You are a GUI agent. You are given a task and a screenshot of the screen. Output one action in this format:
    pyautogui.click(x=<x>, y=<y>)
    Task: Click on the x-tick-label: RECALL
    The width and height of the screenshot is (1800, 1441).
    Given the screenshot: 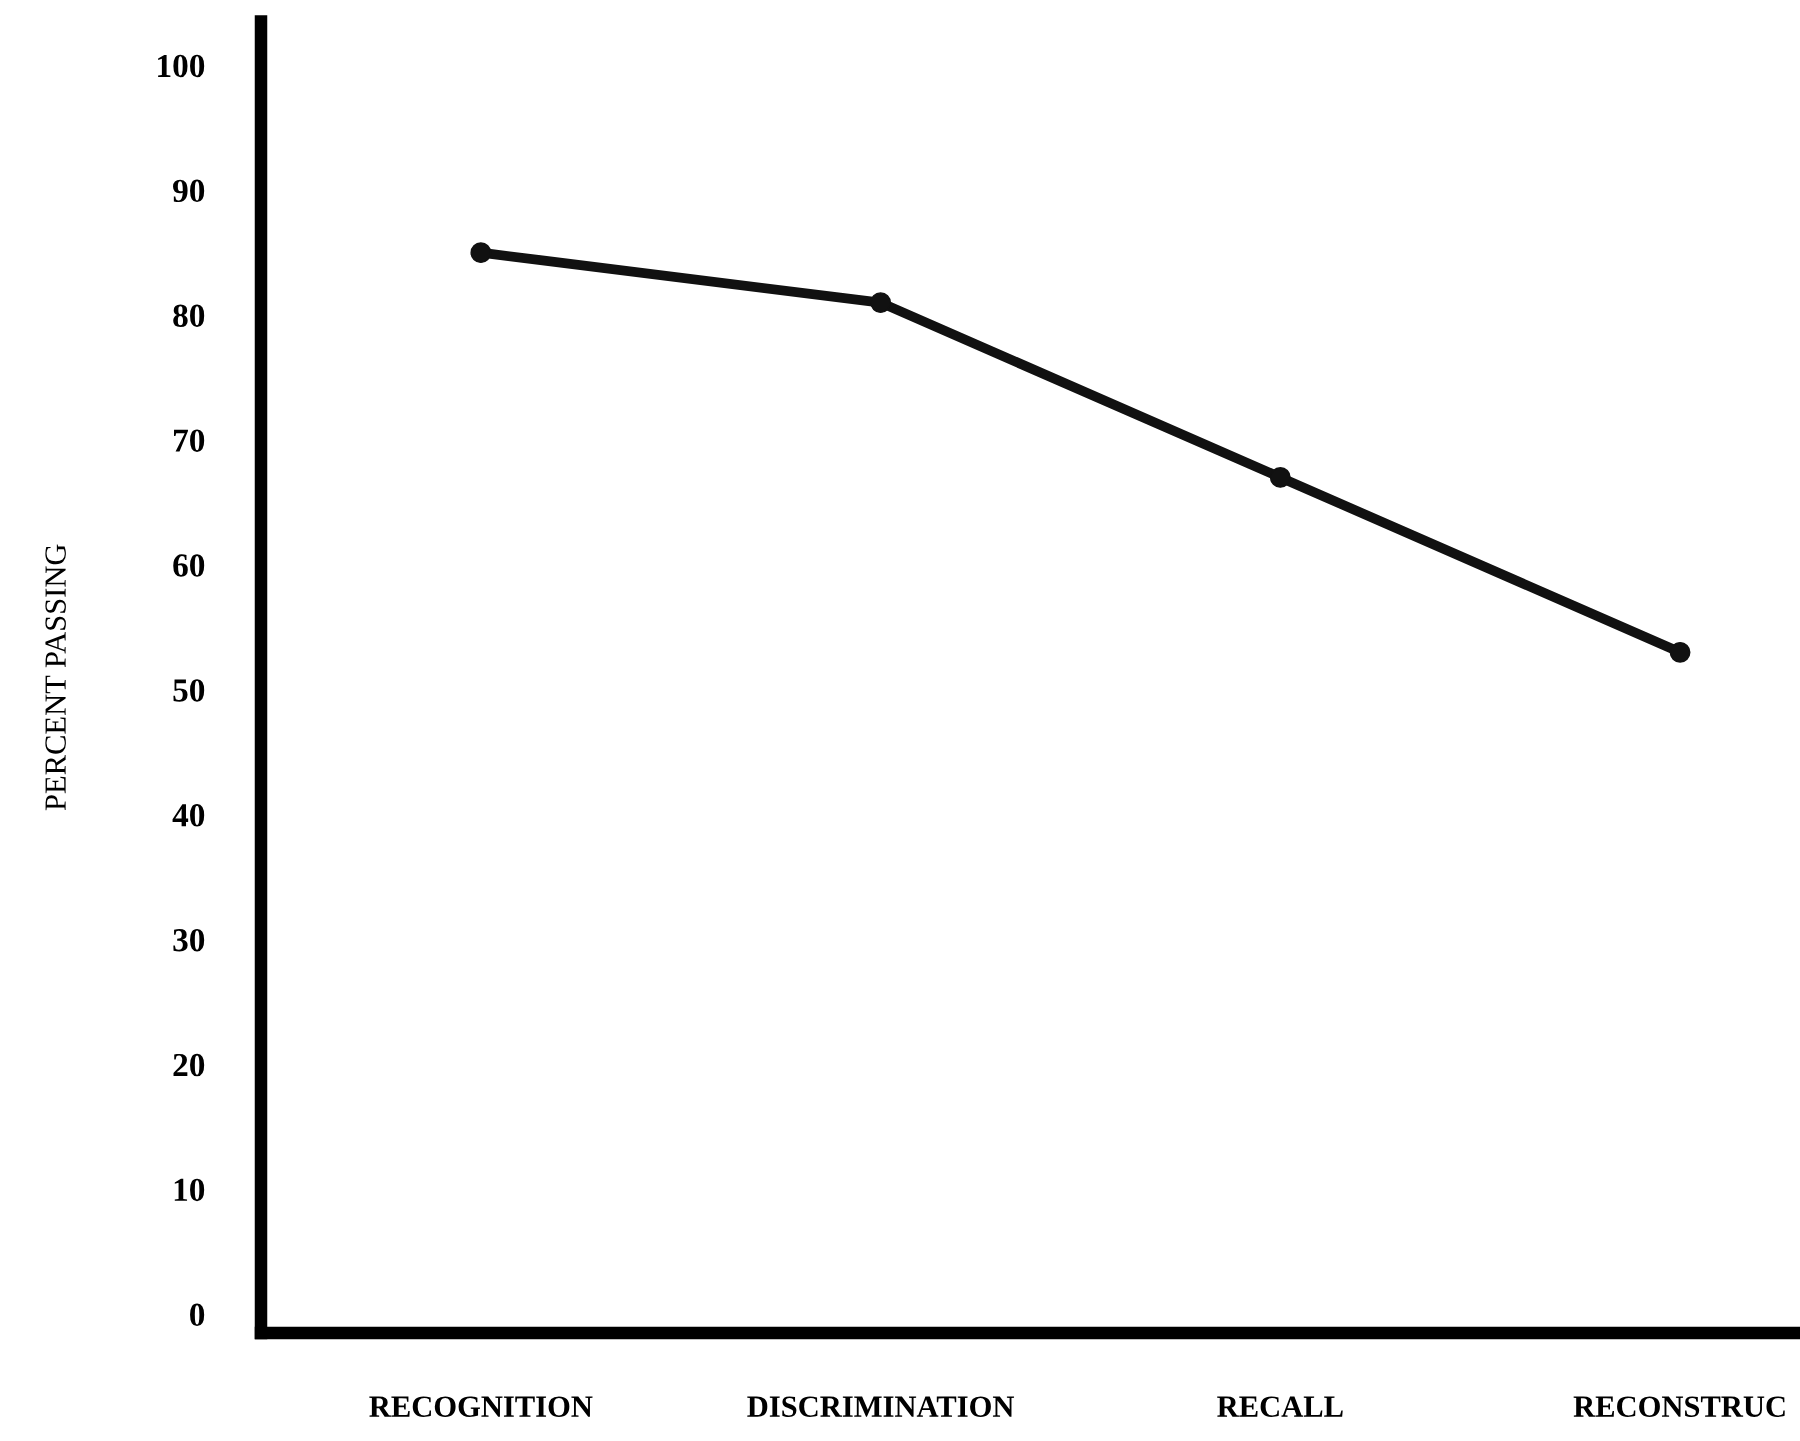 What is the action you would take?
    pyautogui.click(x=1280, y=1406)
    